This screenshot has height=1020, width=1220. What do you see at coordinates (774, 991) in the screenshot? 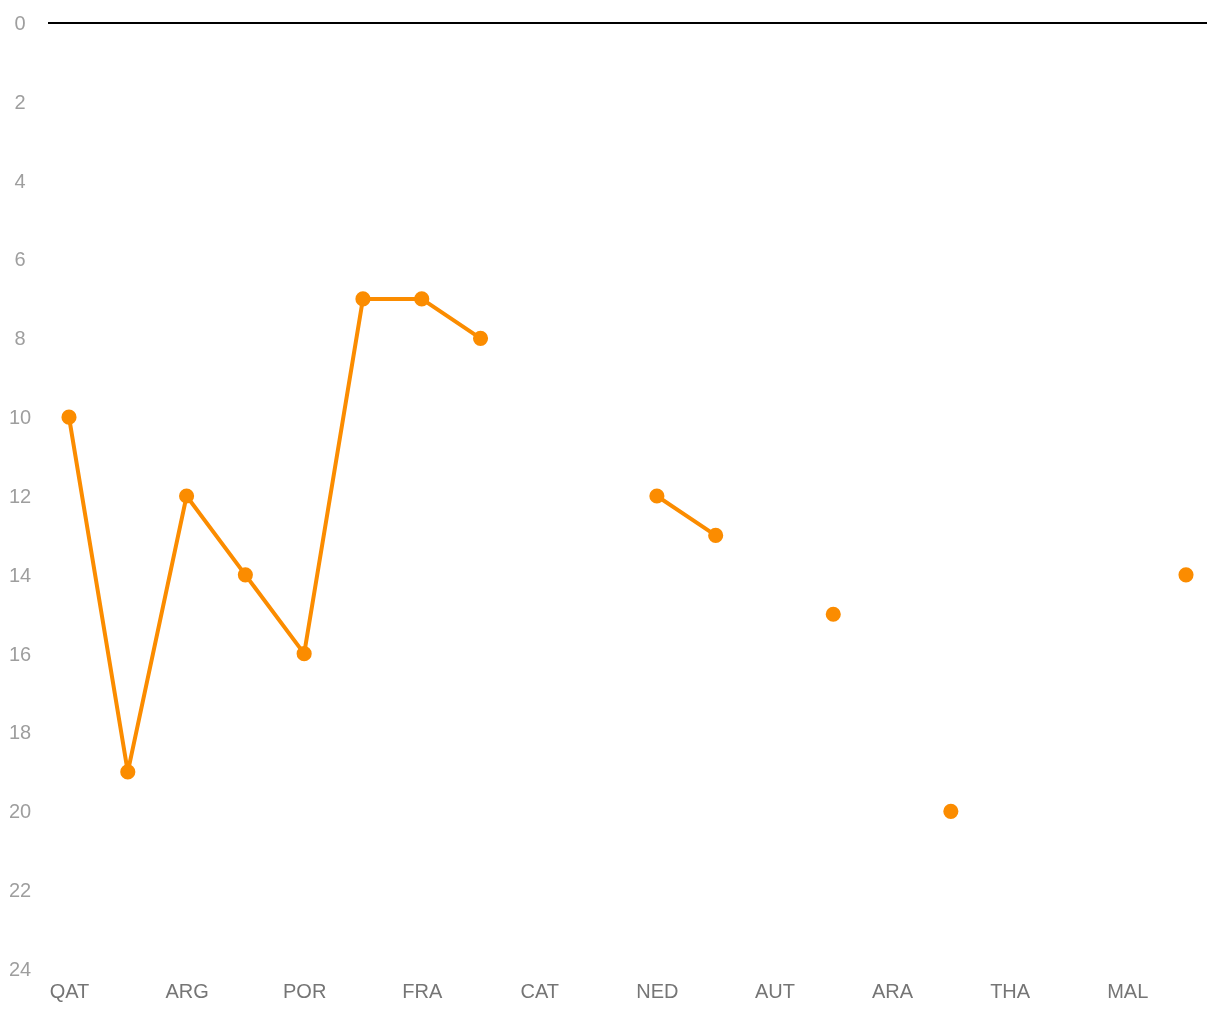
I see `x-tick-label: AUT` at bounding box center [774, 991].